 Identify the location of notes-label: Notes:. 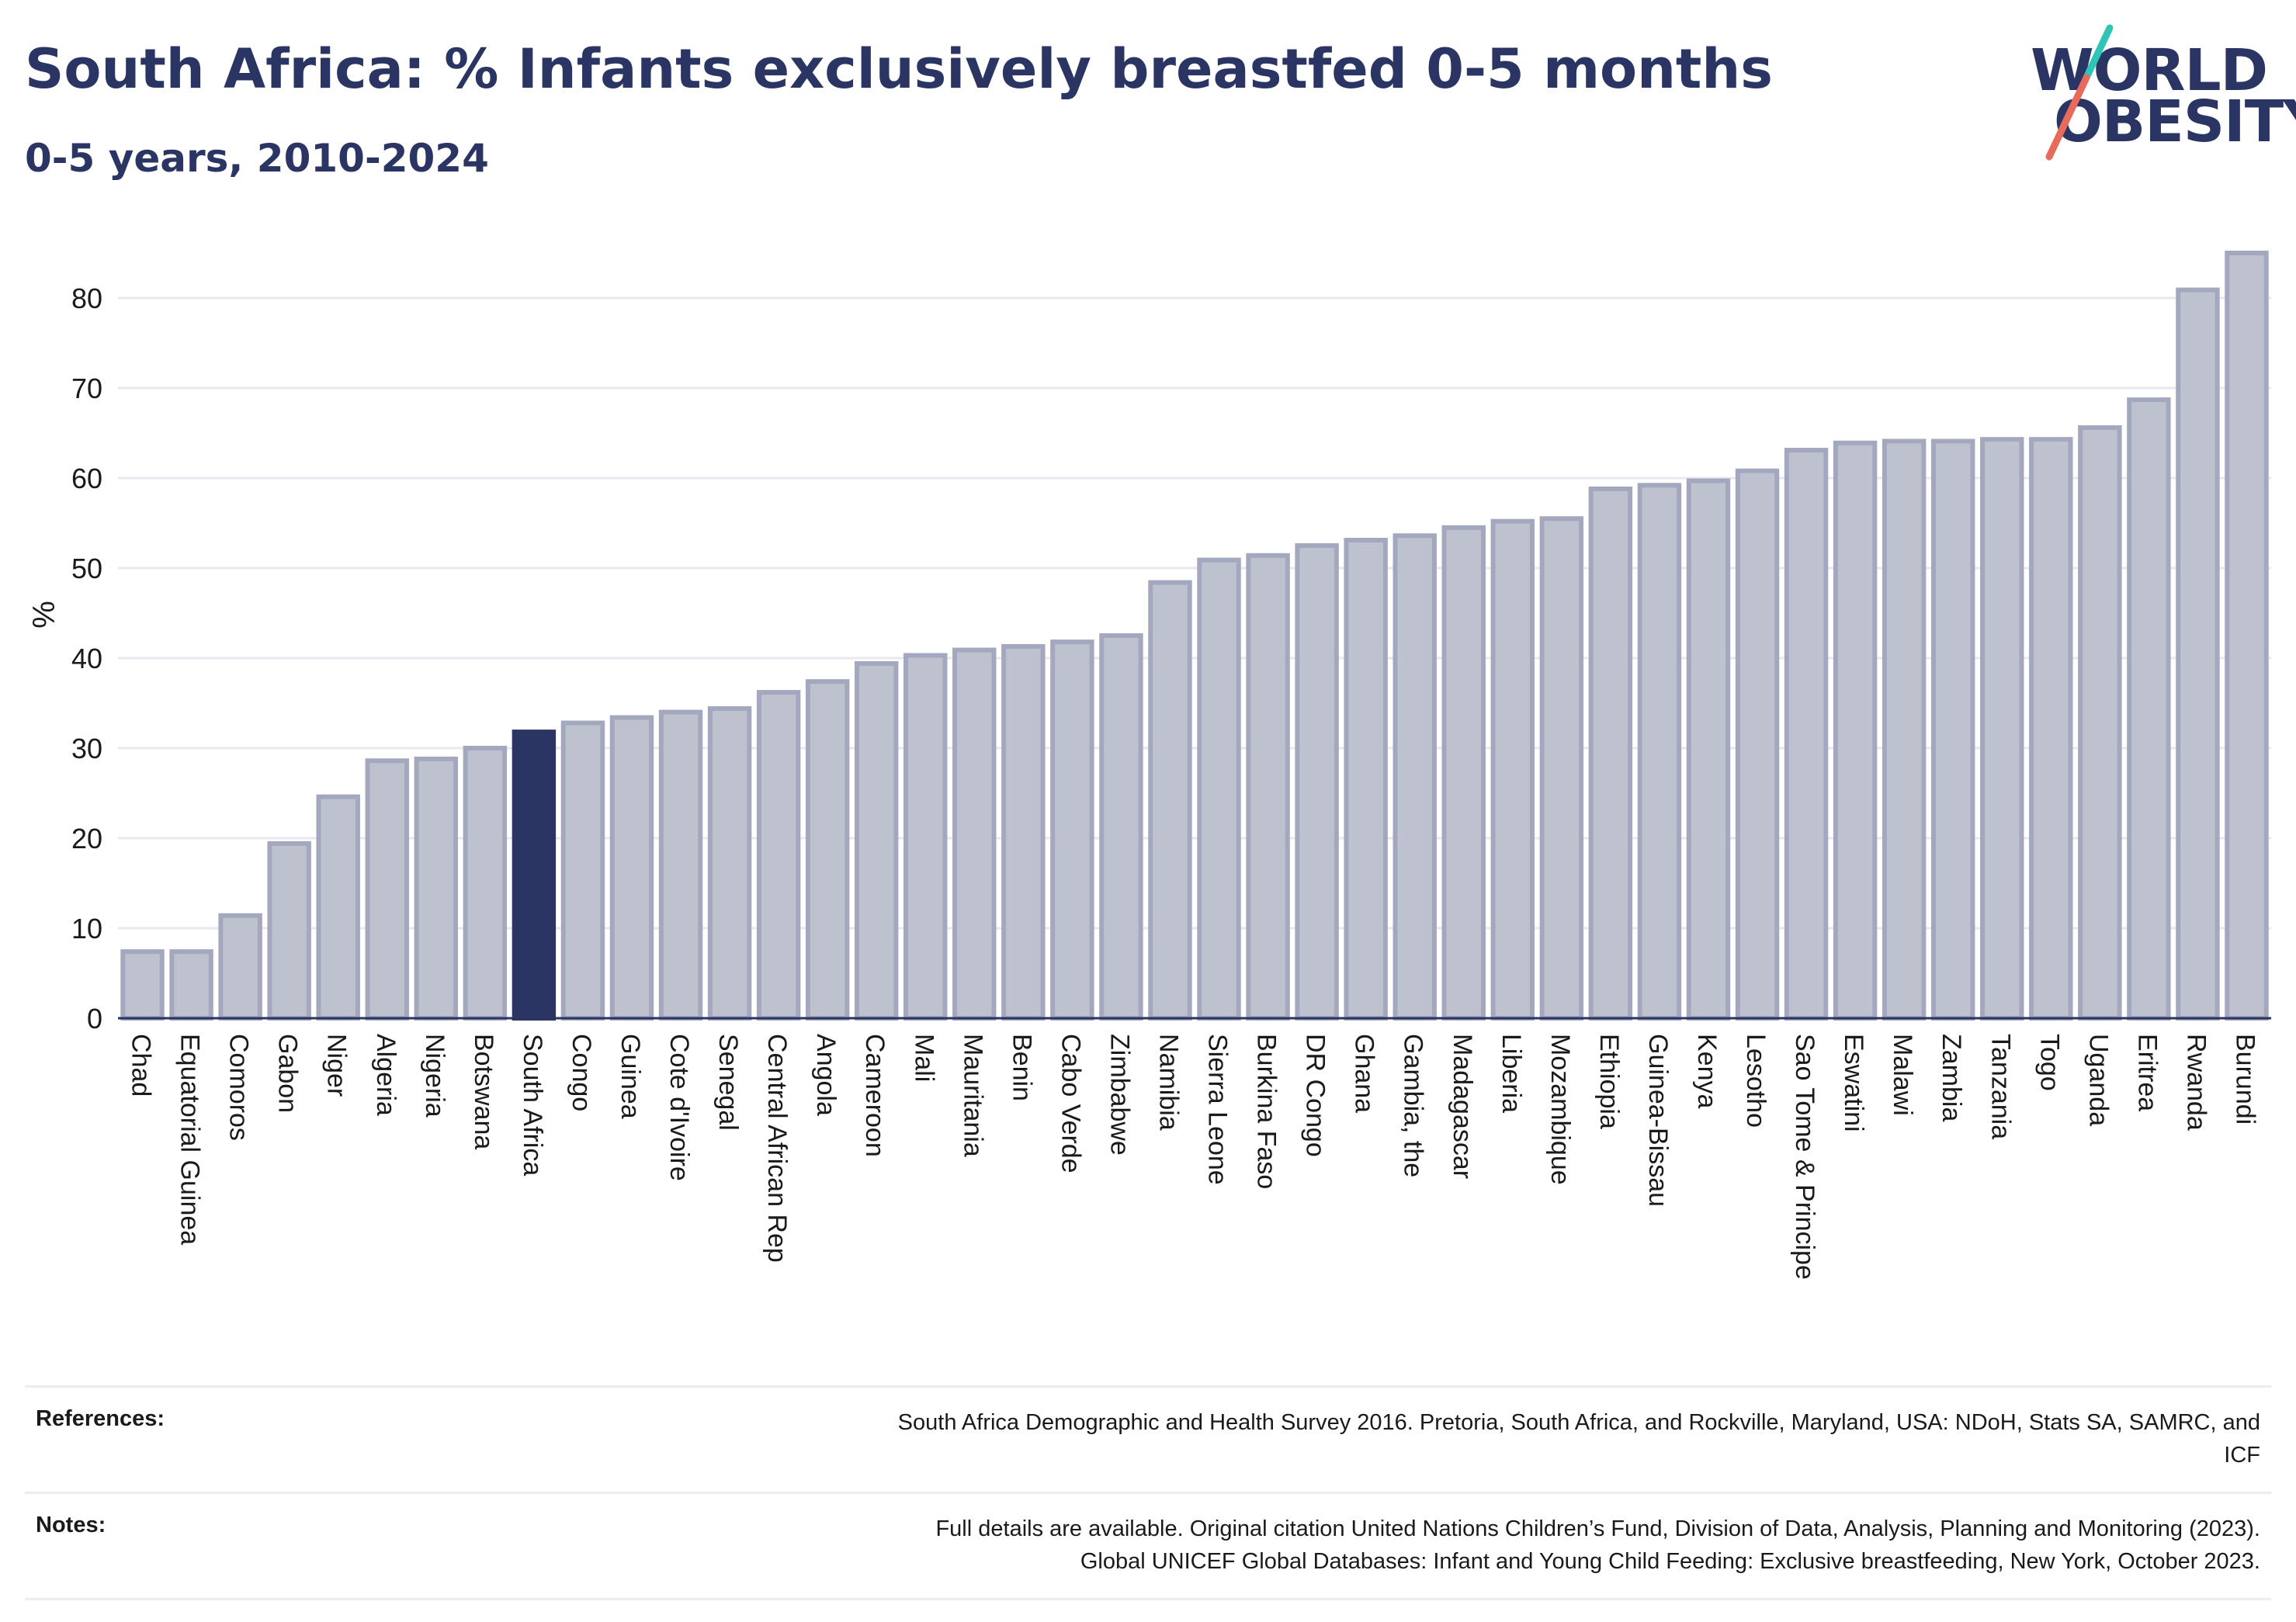
(71, 1525).